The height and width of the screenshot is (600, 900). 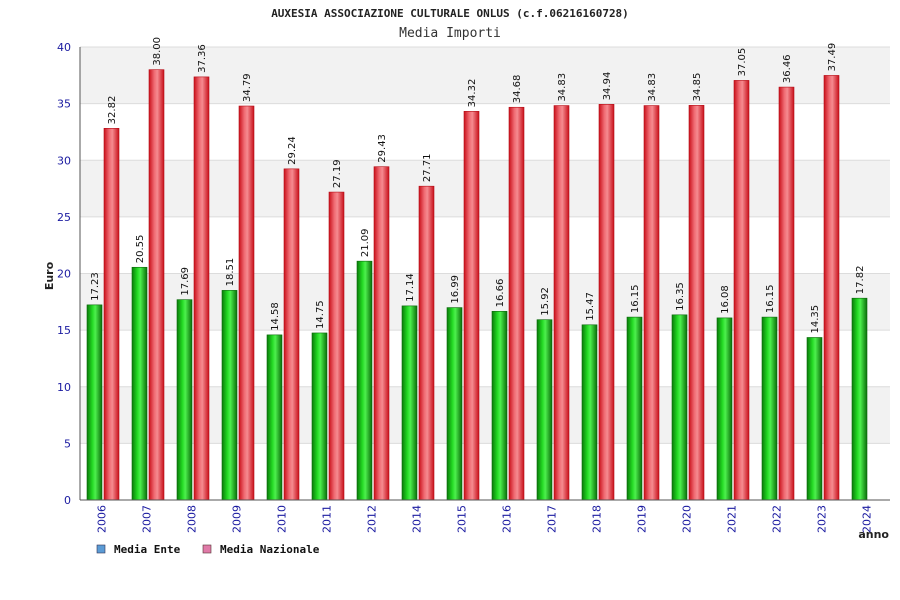 What do you see at coordinates (95, 286) in the screenshot?
I see `data-label-media-ente-2006: 17.23` at bounding box center [95, 286].